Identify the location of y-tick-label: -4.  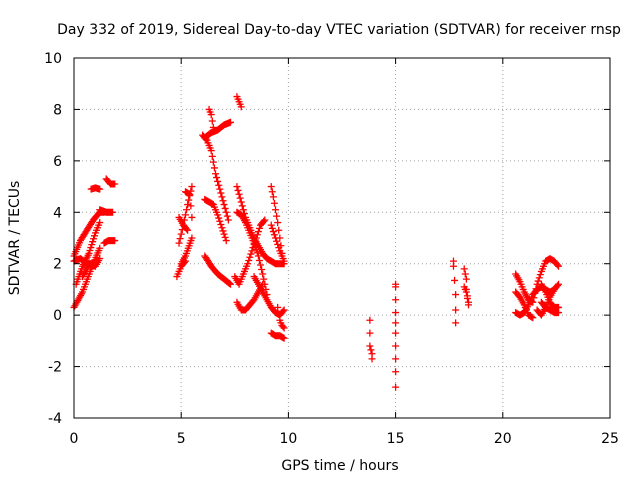
(55, 419).